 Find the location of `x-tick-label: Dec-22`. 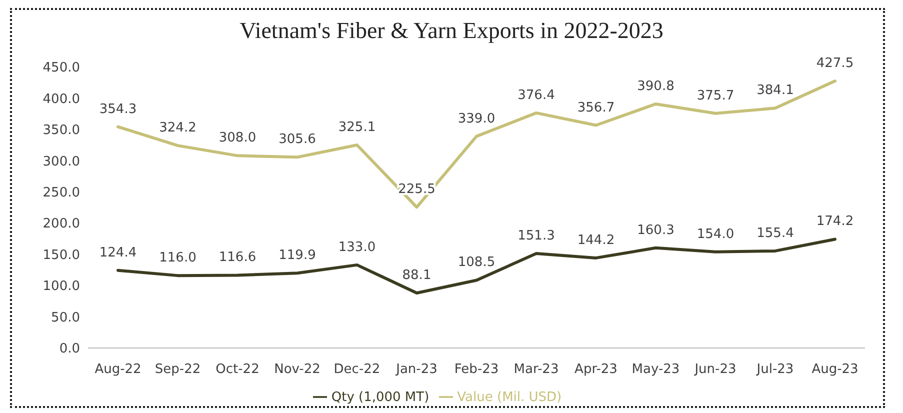

x-tick-label: Dec-22 is located at coordinates (357, 370).